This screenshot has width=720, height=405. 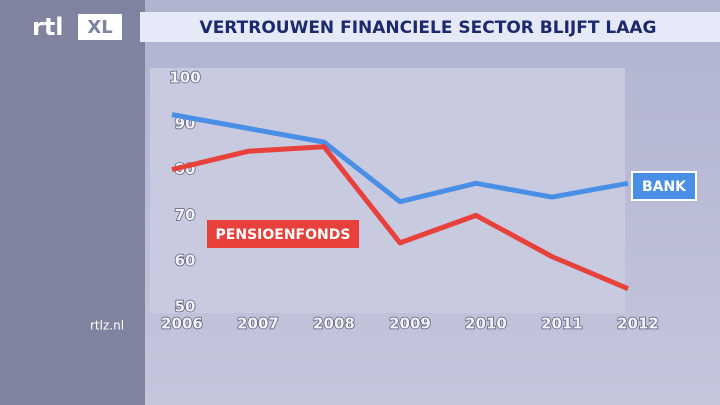 I want to click on logo-badge: XL, so click(x=99, y=27).